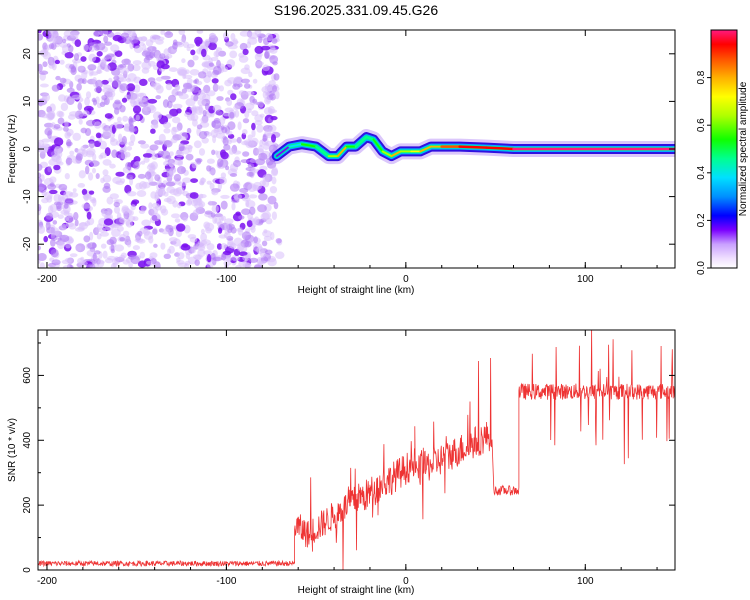 This screenshot has width=750, height=600. I want to click on colorbar-tick-label: 0.4, so click(701, 172).